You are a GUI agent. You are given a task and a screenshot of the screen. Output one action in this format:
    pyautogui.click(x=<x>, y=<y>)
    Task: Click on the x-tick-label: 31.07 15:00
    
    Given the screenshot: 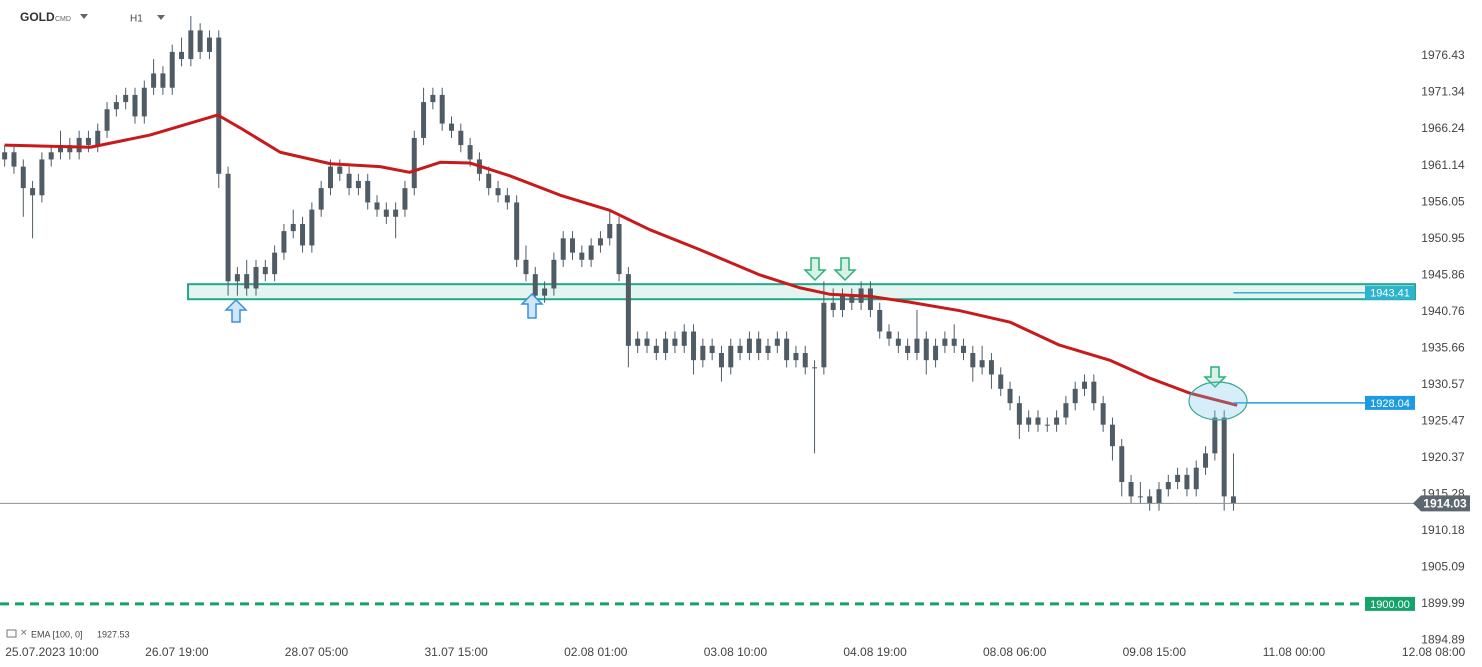 What is the action you would take?
    pyautogui.click(x=456, y=652)
    